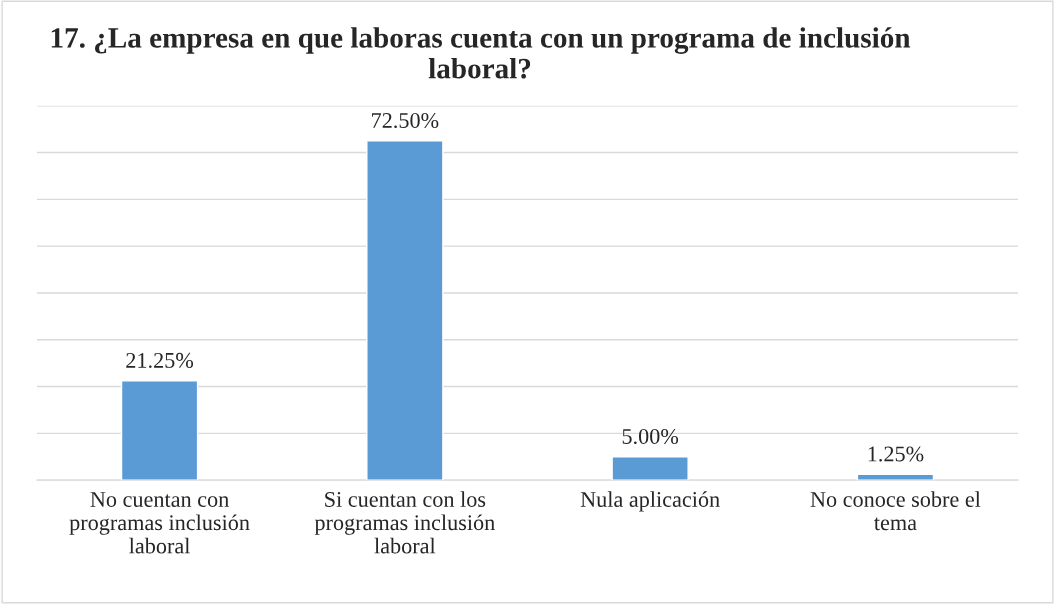 The width and height of the screenshot is (1055, 604). Describe the element at coordinates (159, 523) in the screenshot. I see `x-tick-label: No cuentan con programas inclusión laboral` at that location.